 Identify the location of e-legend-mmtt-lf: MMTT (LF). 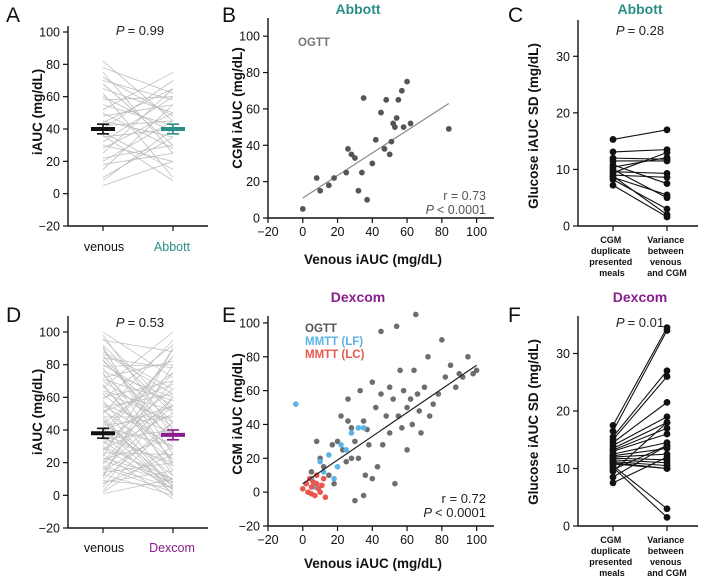
(334, 342).